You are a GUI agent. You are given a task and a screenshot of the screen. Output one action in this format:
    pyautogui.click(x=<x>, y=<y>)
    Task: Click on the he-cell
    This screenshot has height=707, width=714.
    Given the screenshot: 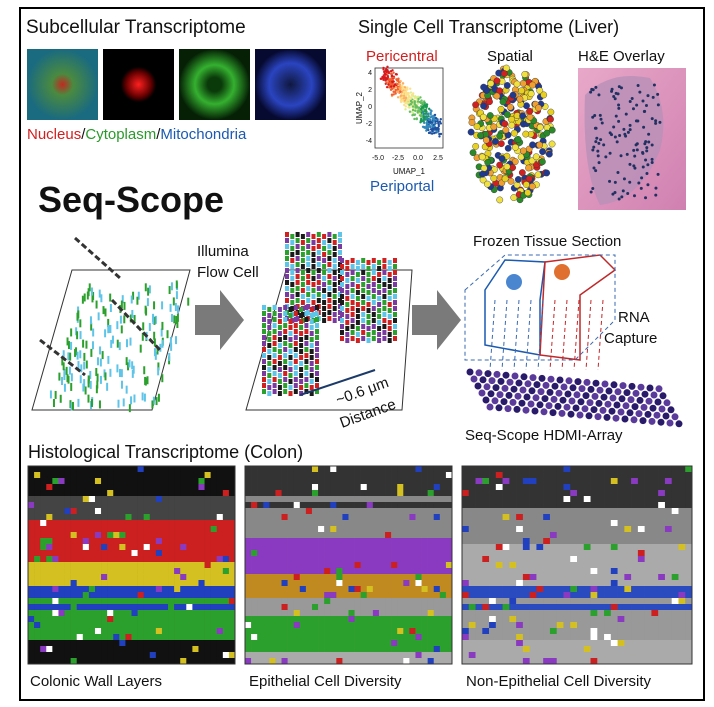 What is the action you would take?
    pyautogui.click(x=643, y=153)
    